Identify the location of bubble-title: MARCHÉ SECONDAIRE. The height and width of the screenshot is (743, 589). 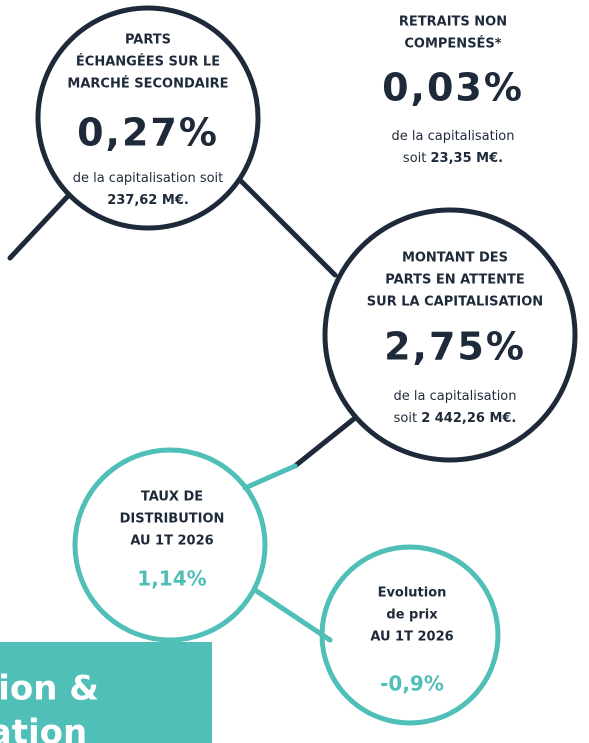
(147, 84).